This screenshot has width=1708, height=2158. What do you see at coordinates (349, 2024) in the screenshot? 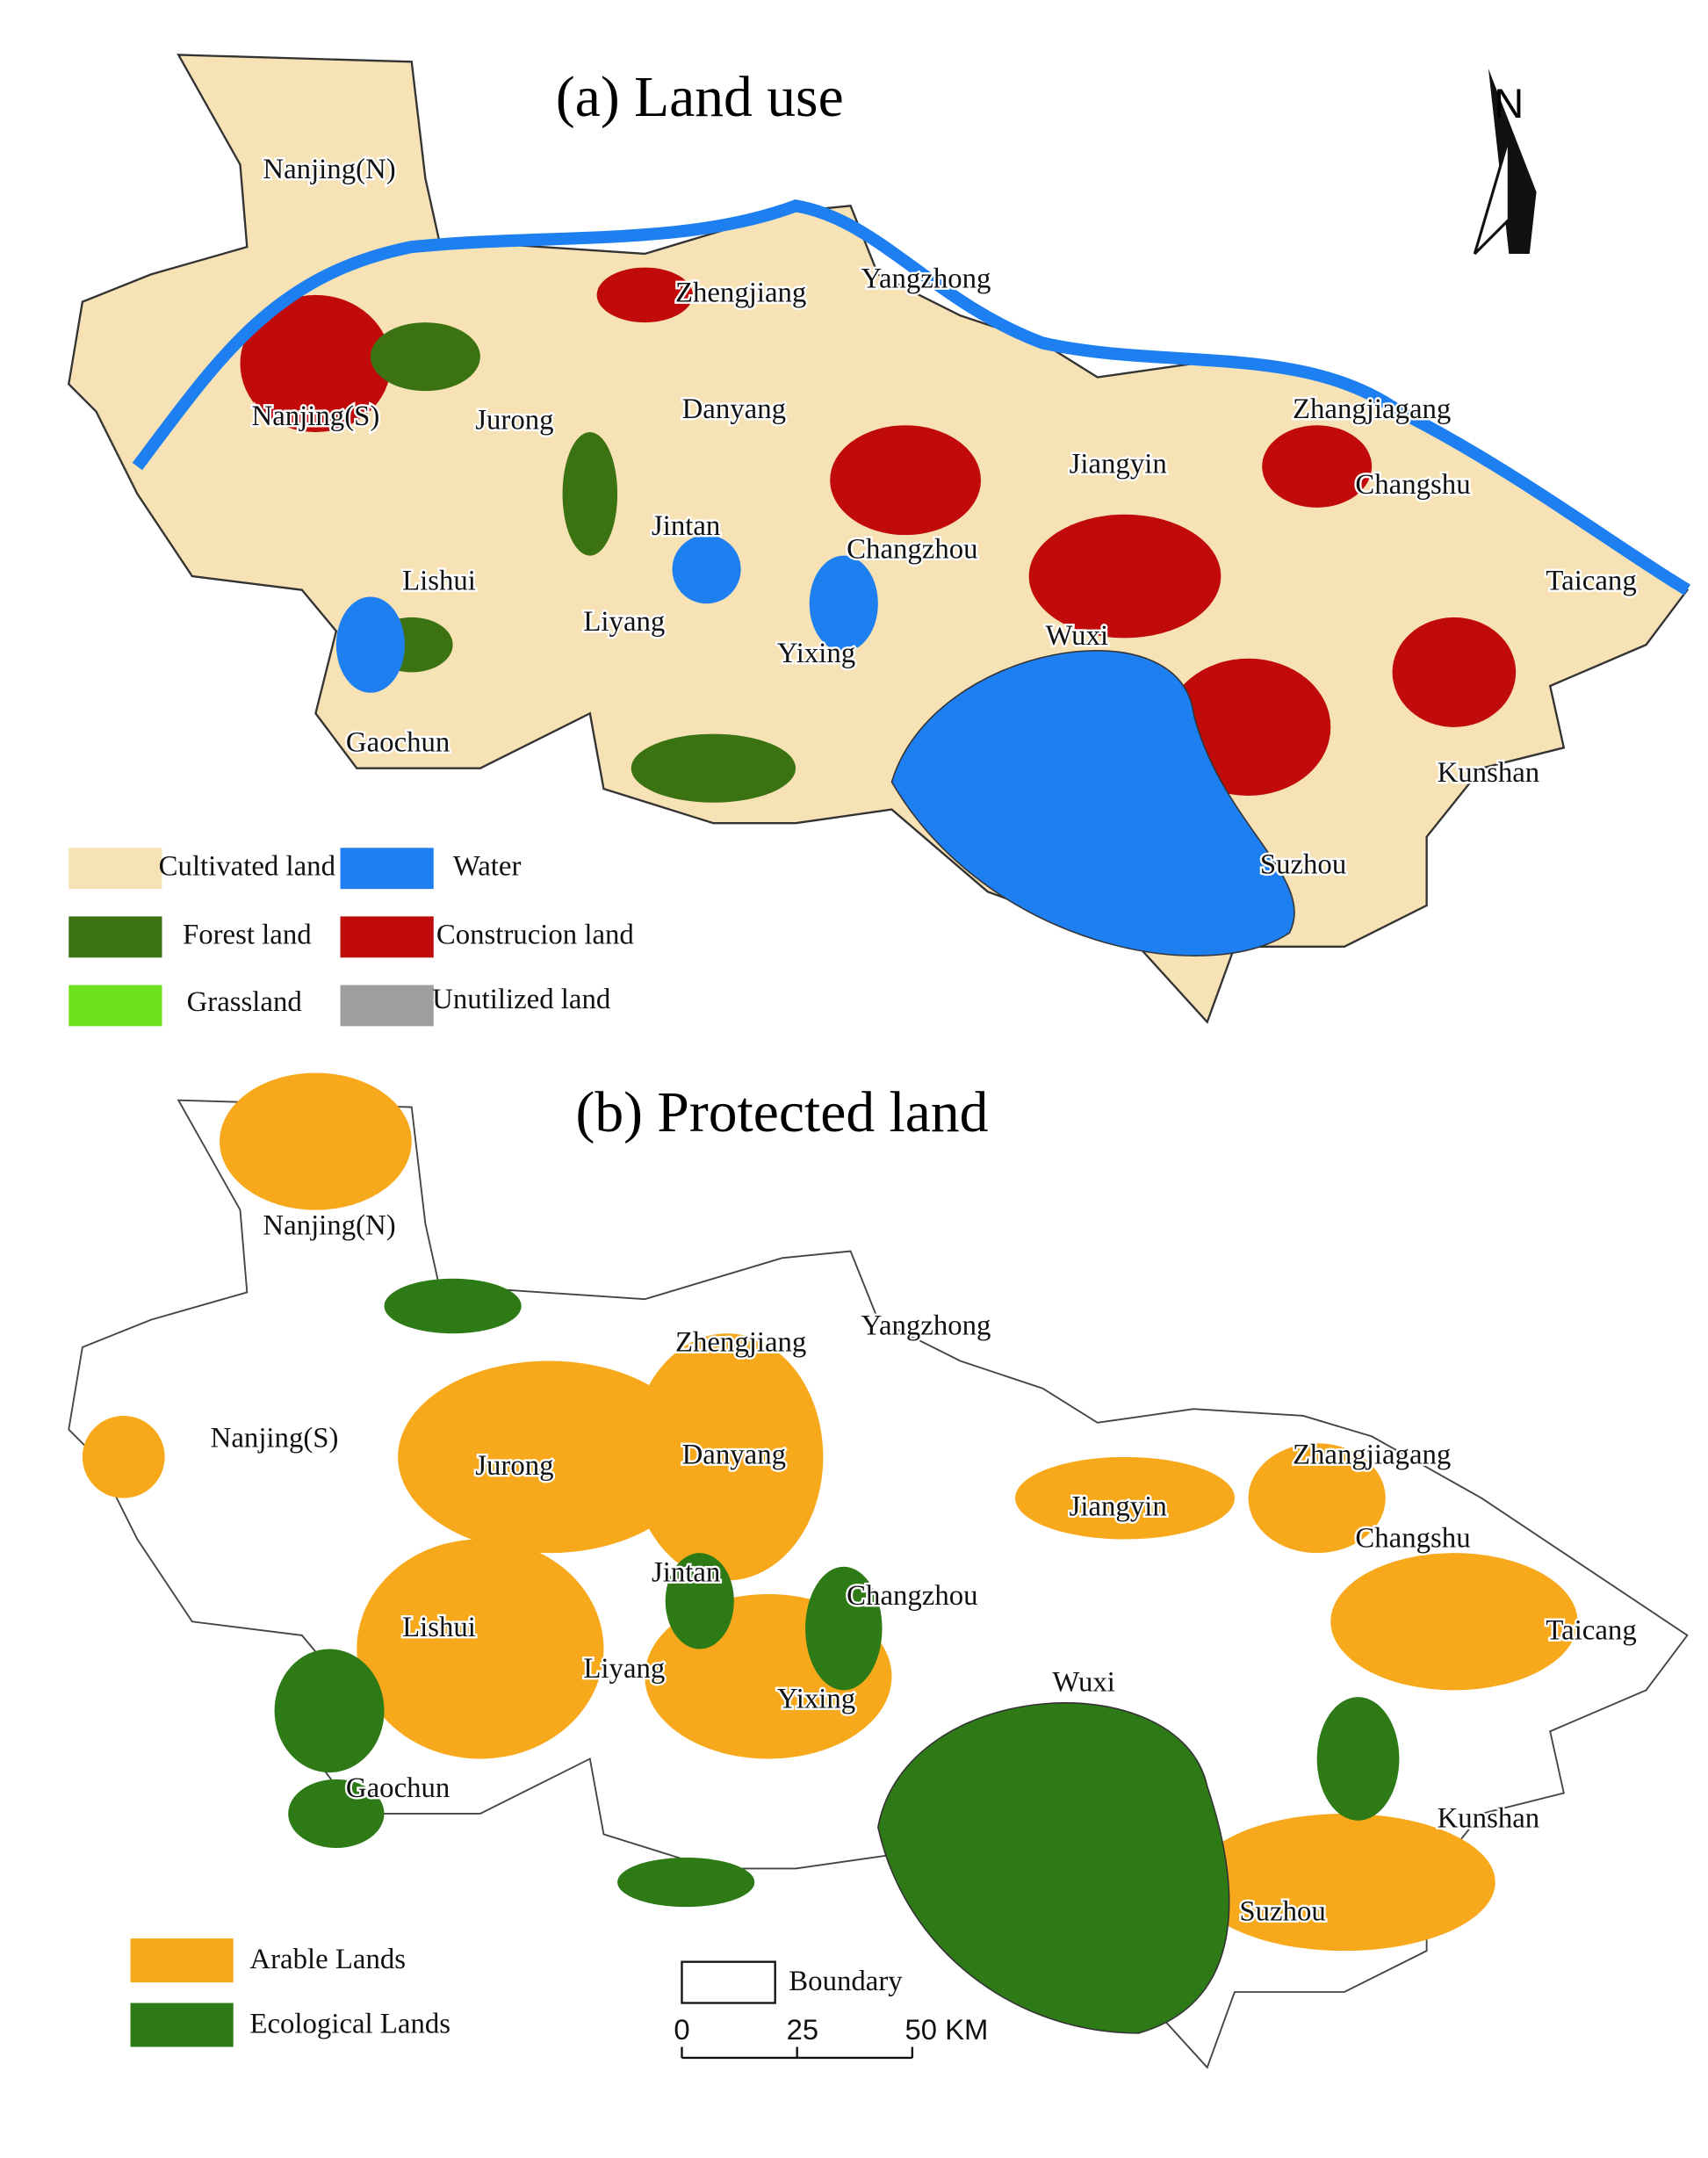
I see `legend-label: Ecological Lands` at bounding box center [349, 2024].